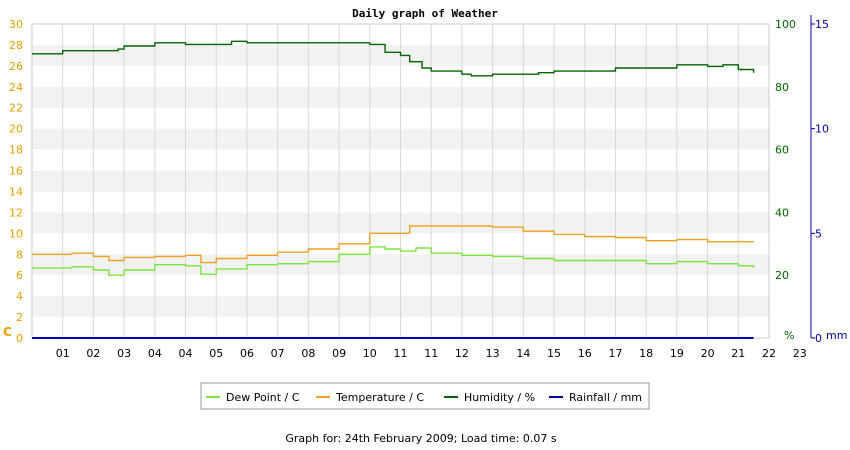 This screenshot has width=850, height=450. I want to click on x-axis-tick-label: 08, so click(308, 353).